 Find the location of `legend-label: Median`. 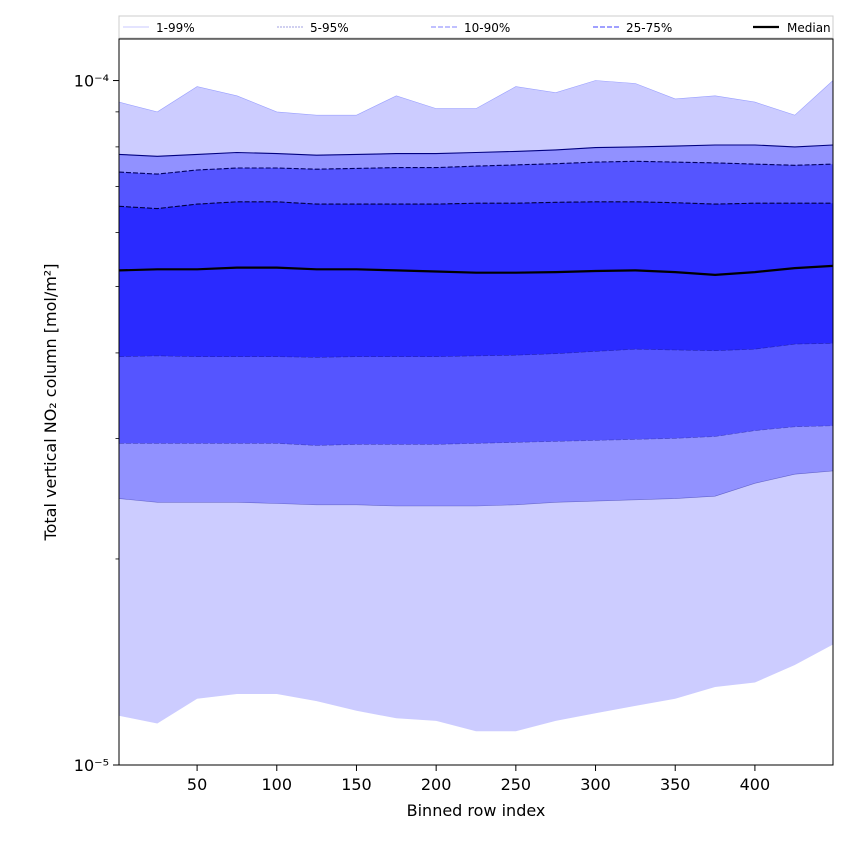

legend-label: Median is located at coordinates (809, 28).